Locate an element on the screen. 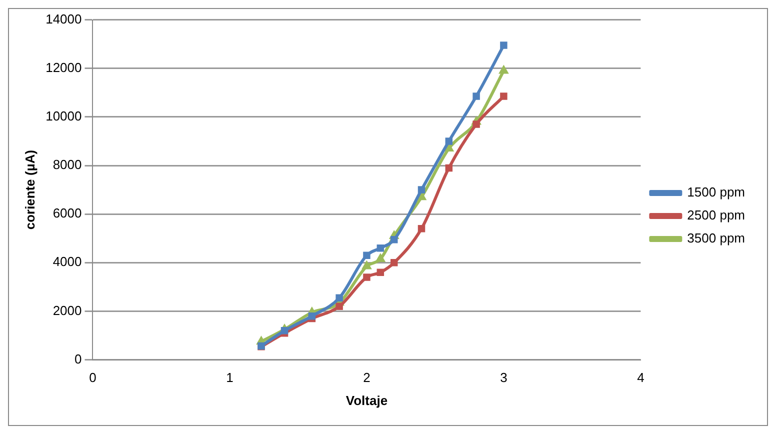 This screenshot has width=778, height=436. y-tick-label: 10000 is located at coordinates (64, 116).